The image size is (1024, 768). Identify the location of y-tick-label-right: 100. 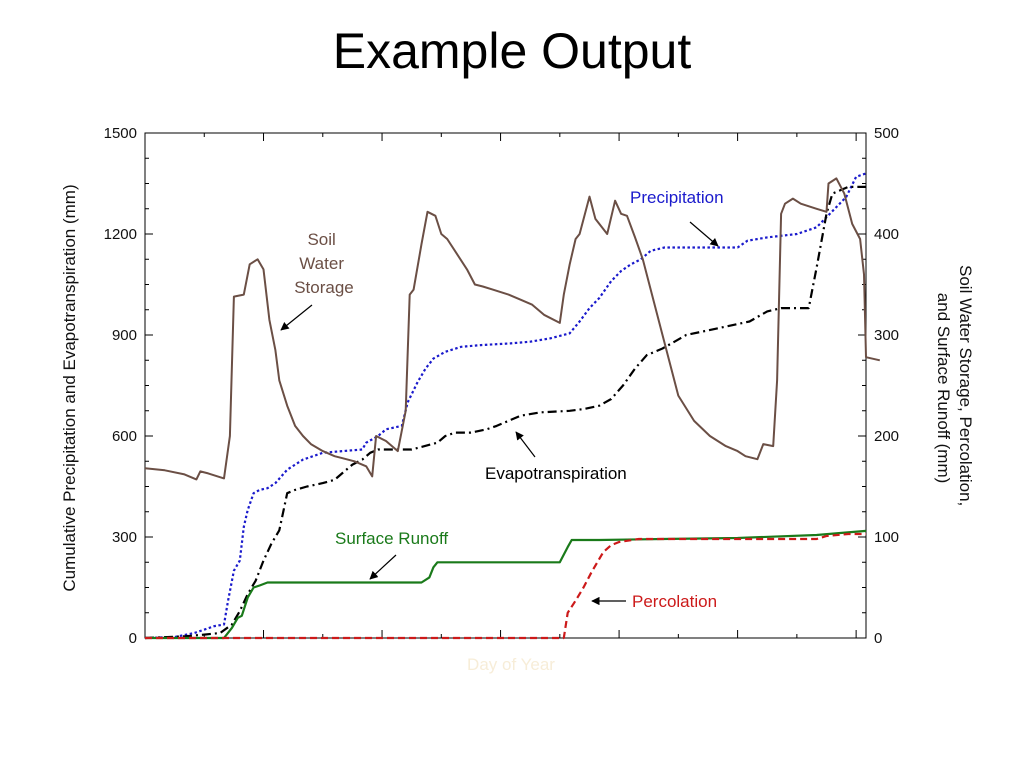
(886, 537).